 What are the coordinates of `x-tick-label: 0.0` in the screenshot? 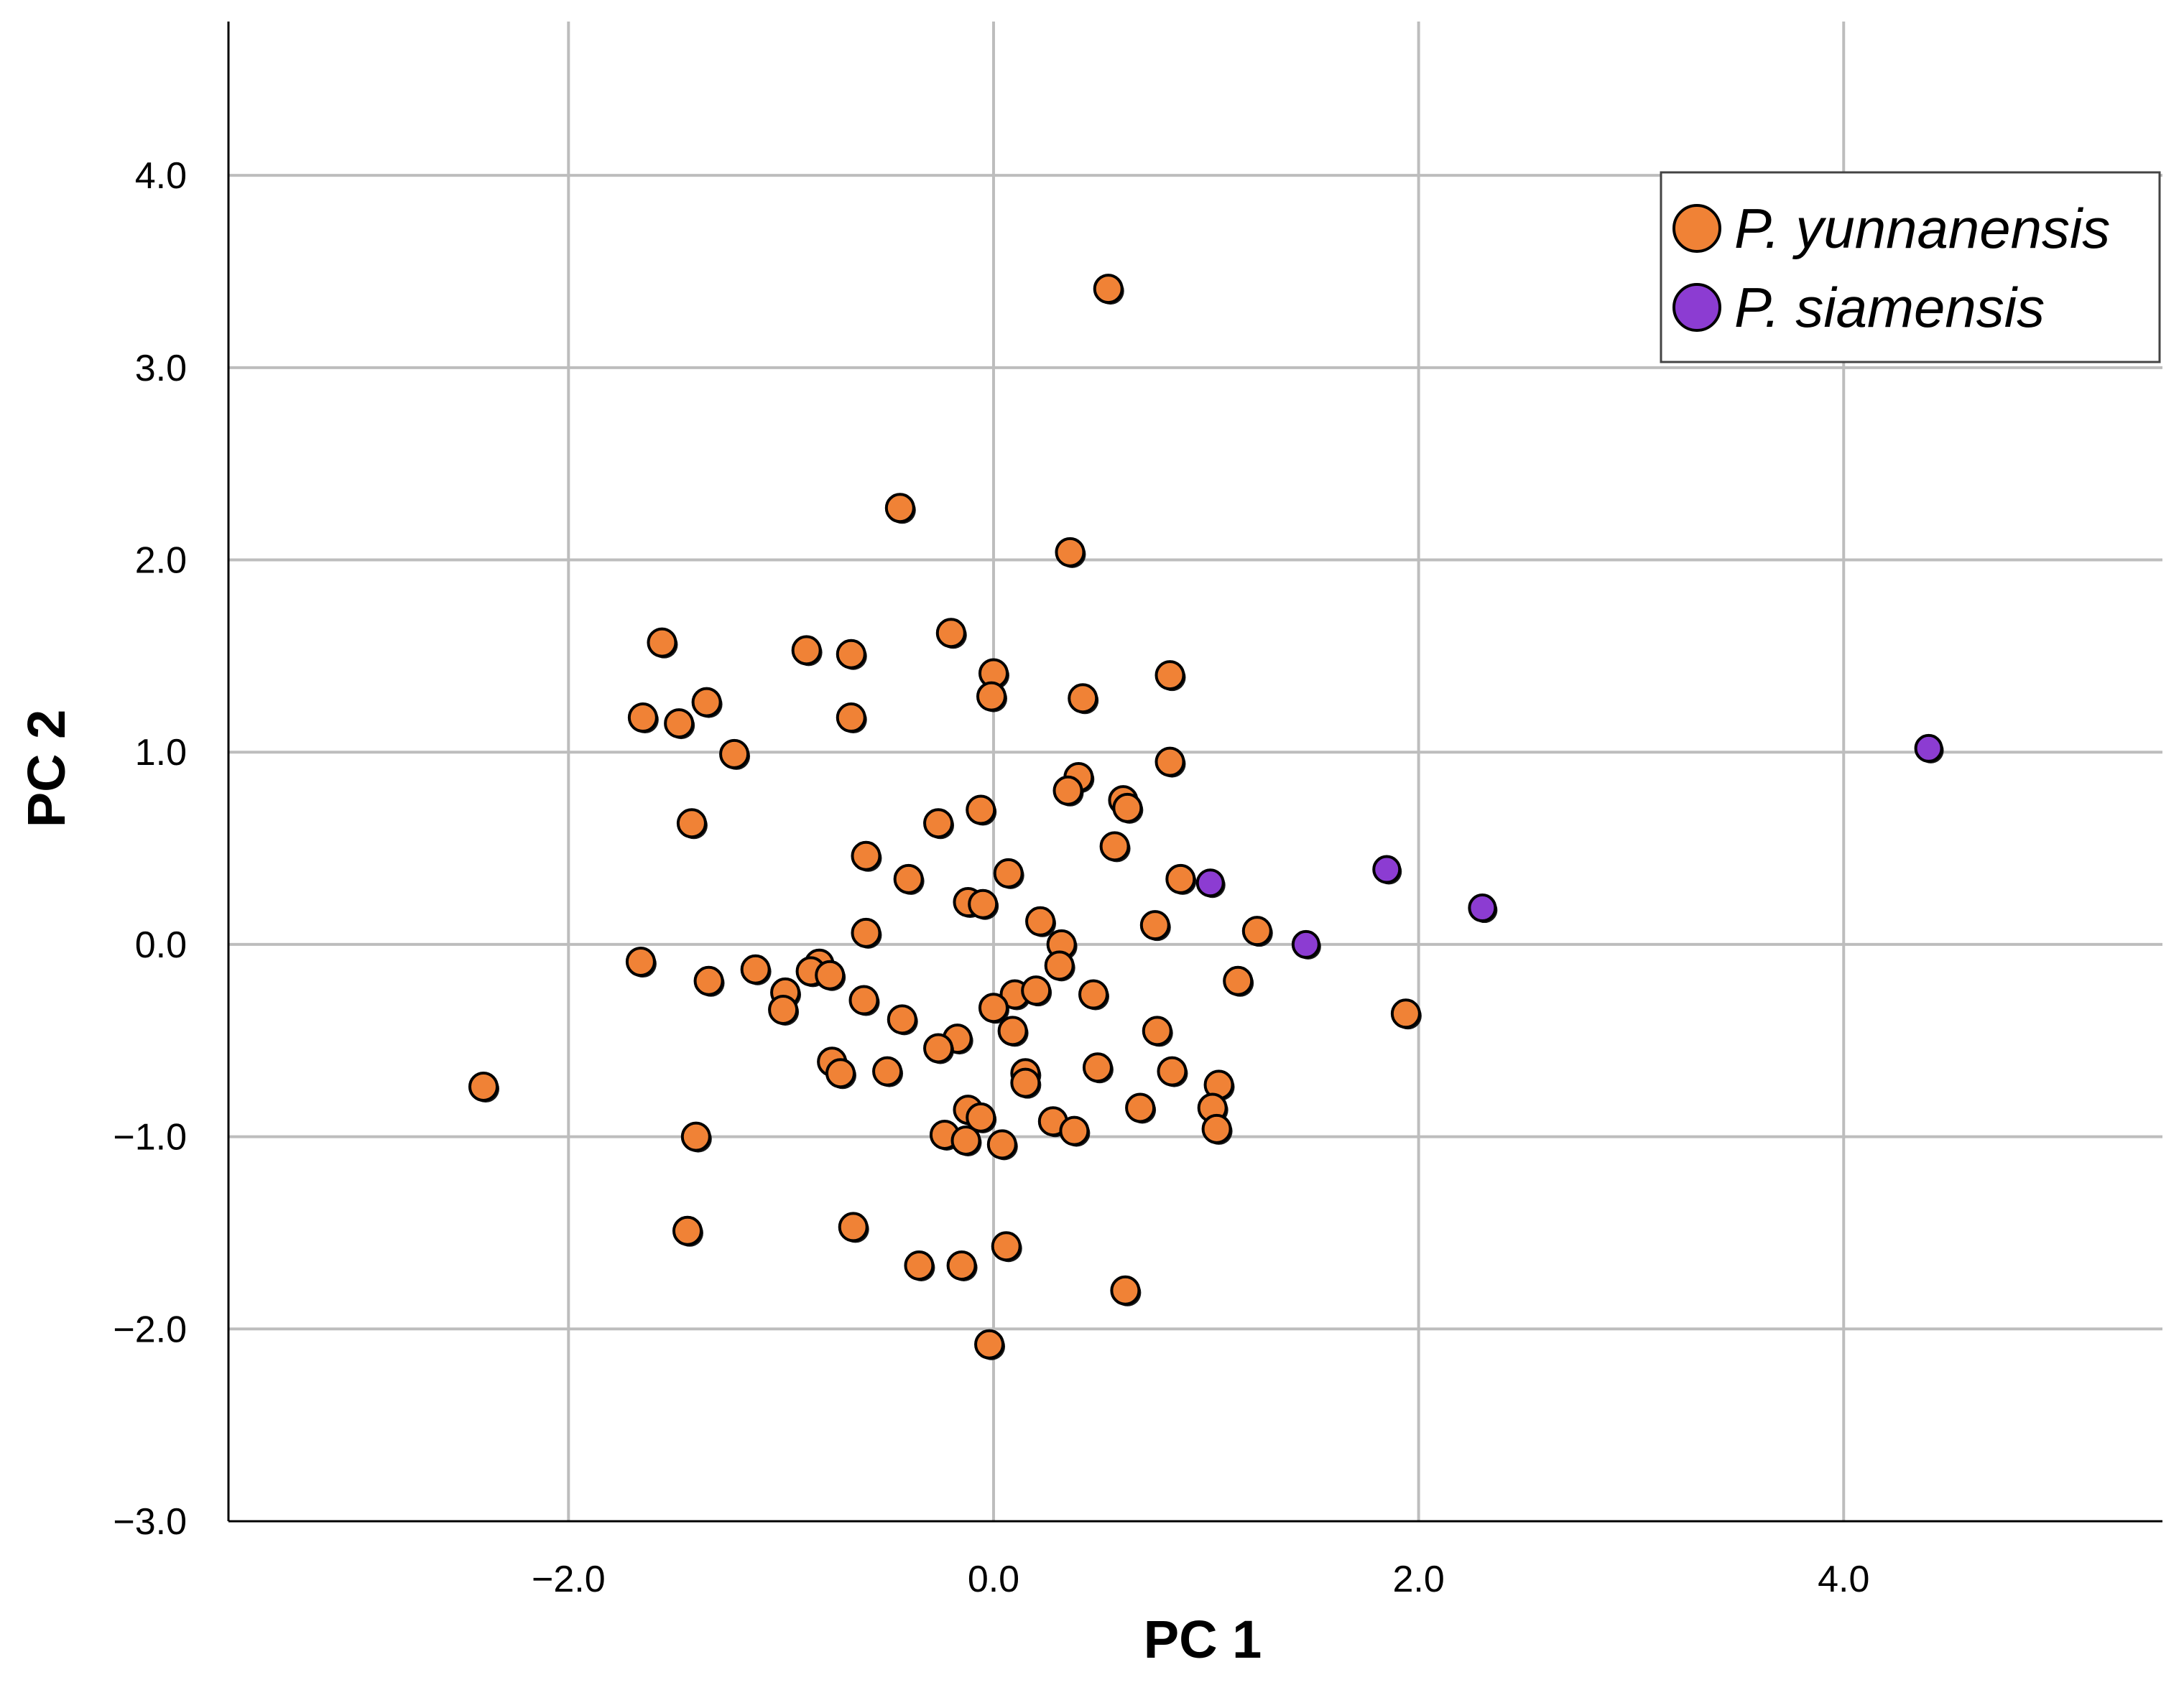 It's located at (993, 1580).